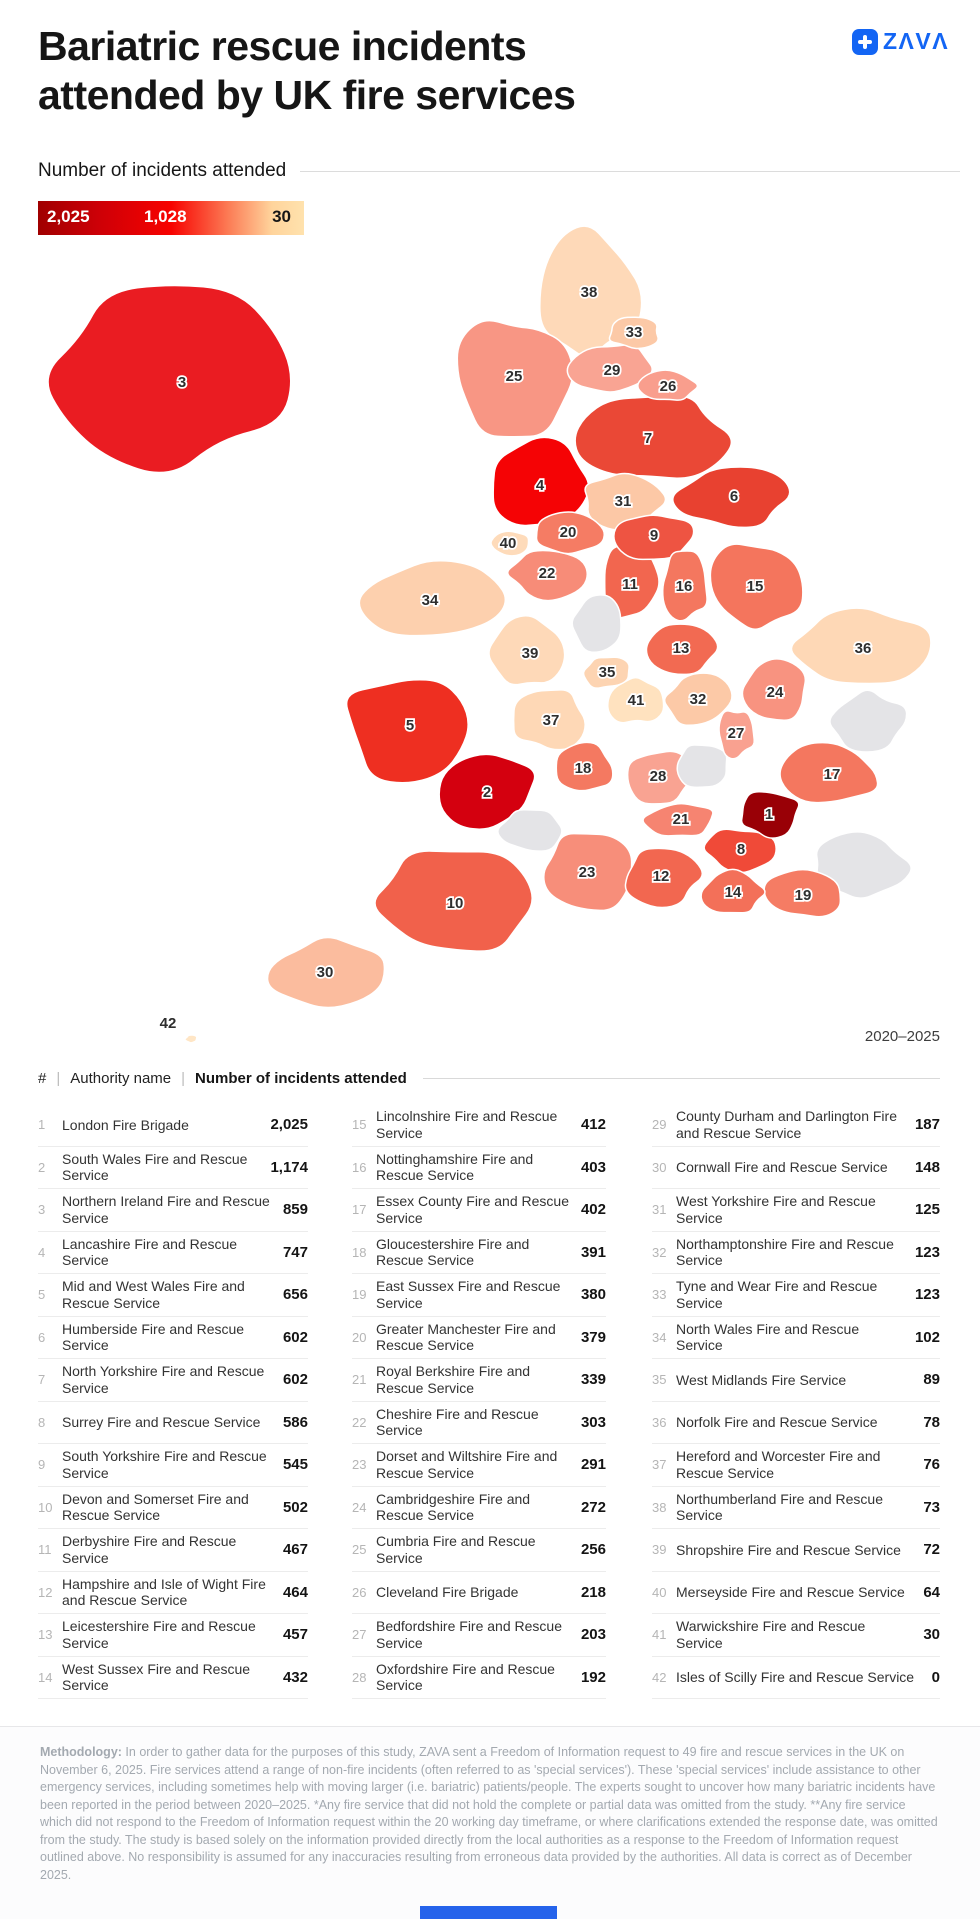  What do you see at coordinates (795, 1677) in the screenshot?
I see `row-authority-name: Isles of Scilly Fire and Rescue Service` at bounding box center [795, 1677].